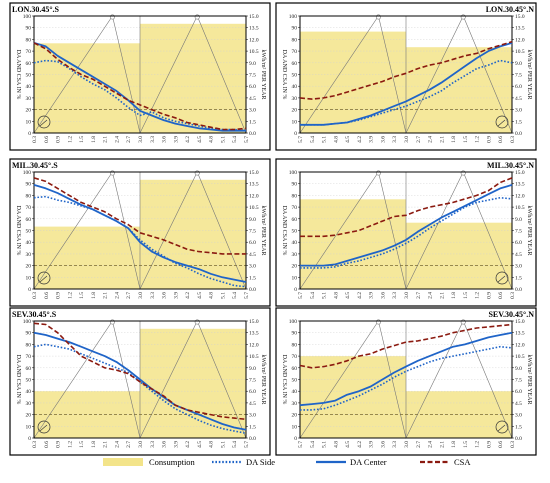  Describe the element at coordinates (295, 232) in the screenshot. I see `y-left-tick-label: 50` at that location.